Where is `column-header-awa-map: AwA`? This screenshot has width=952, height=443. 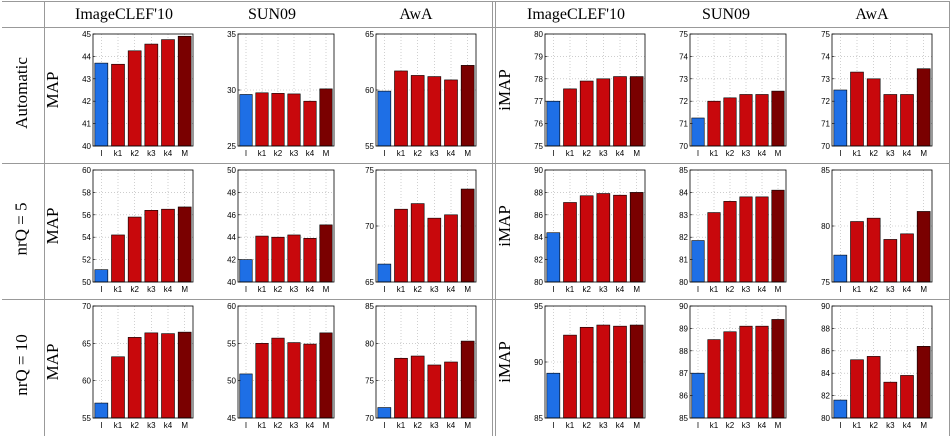 column-header-awa-map: AwA is located at coordinates (416, 14).